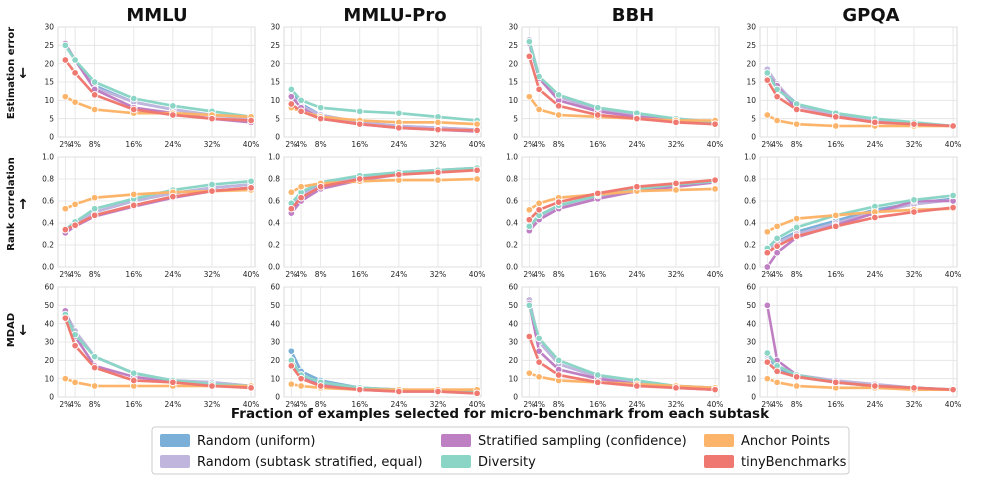 This screenshot has height=478, width=997. Describe the element at coordinates (751, 45) in the screenshot. I see `y-tick-label: 25` at that location.